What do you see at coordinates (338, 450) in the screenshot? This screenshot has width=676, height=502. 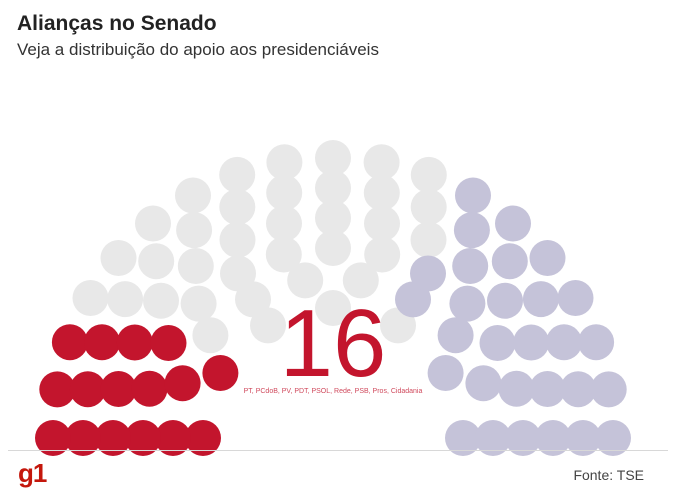 I see `footer-divider` at bounding box center [338, 450].